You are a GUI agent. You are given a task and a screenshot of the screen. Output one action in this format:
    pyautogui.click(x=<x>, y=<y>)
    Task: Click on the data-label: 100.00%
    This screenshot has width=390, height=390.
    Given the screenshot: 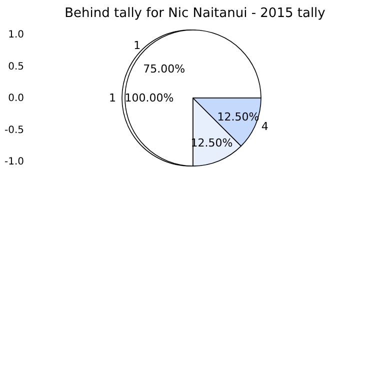 What is the action you would take?
    pyautogui.click(x=149, y=98)
    